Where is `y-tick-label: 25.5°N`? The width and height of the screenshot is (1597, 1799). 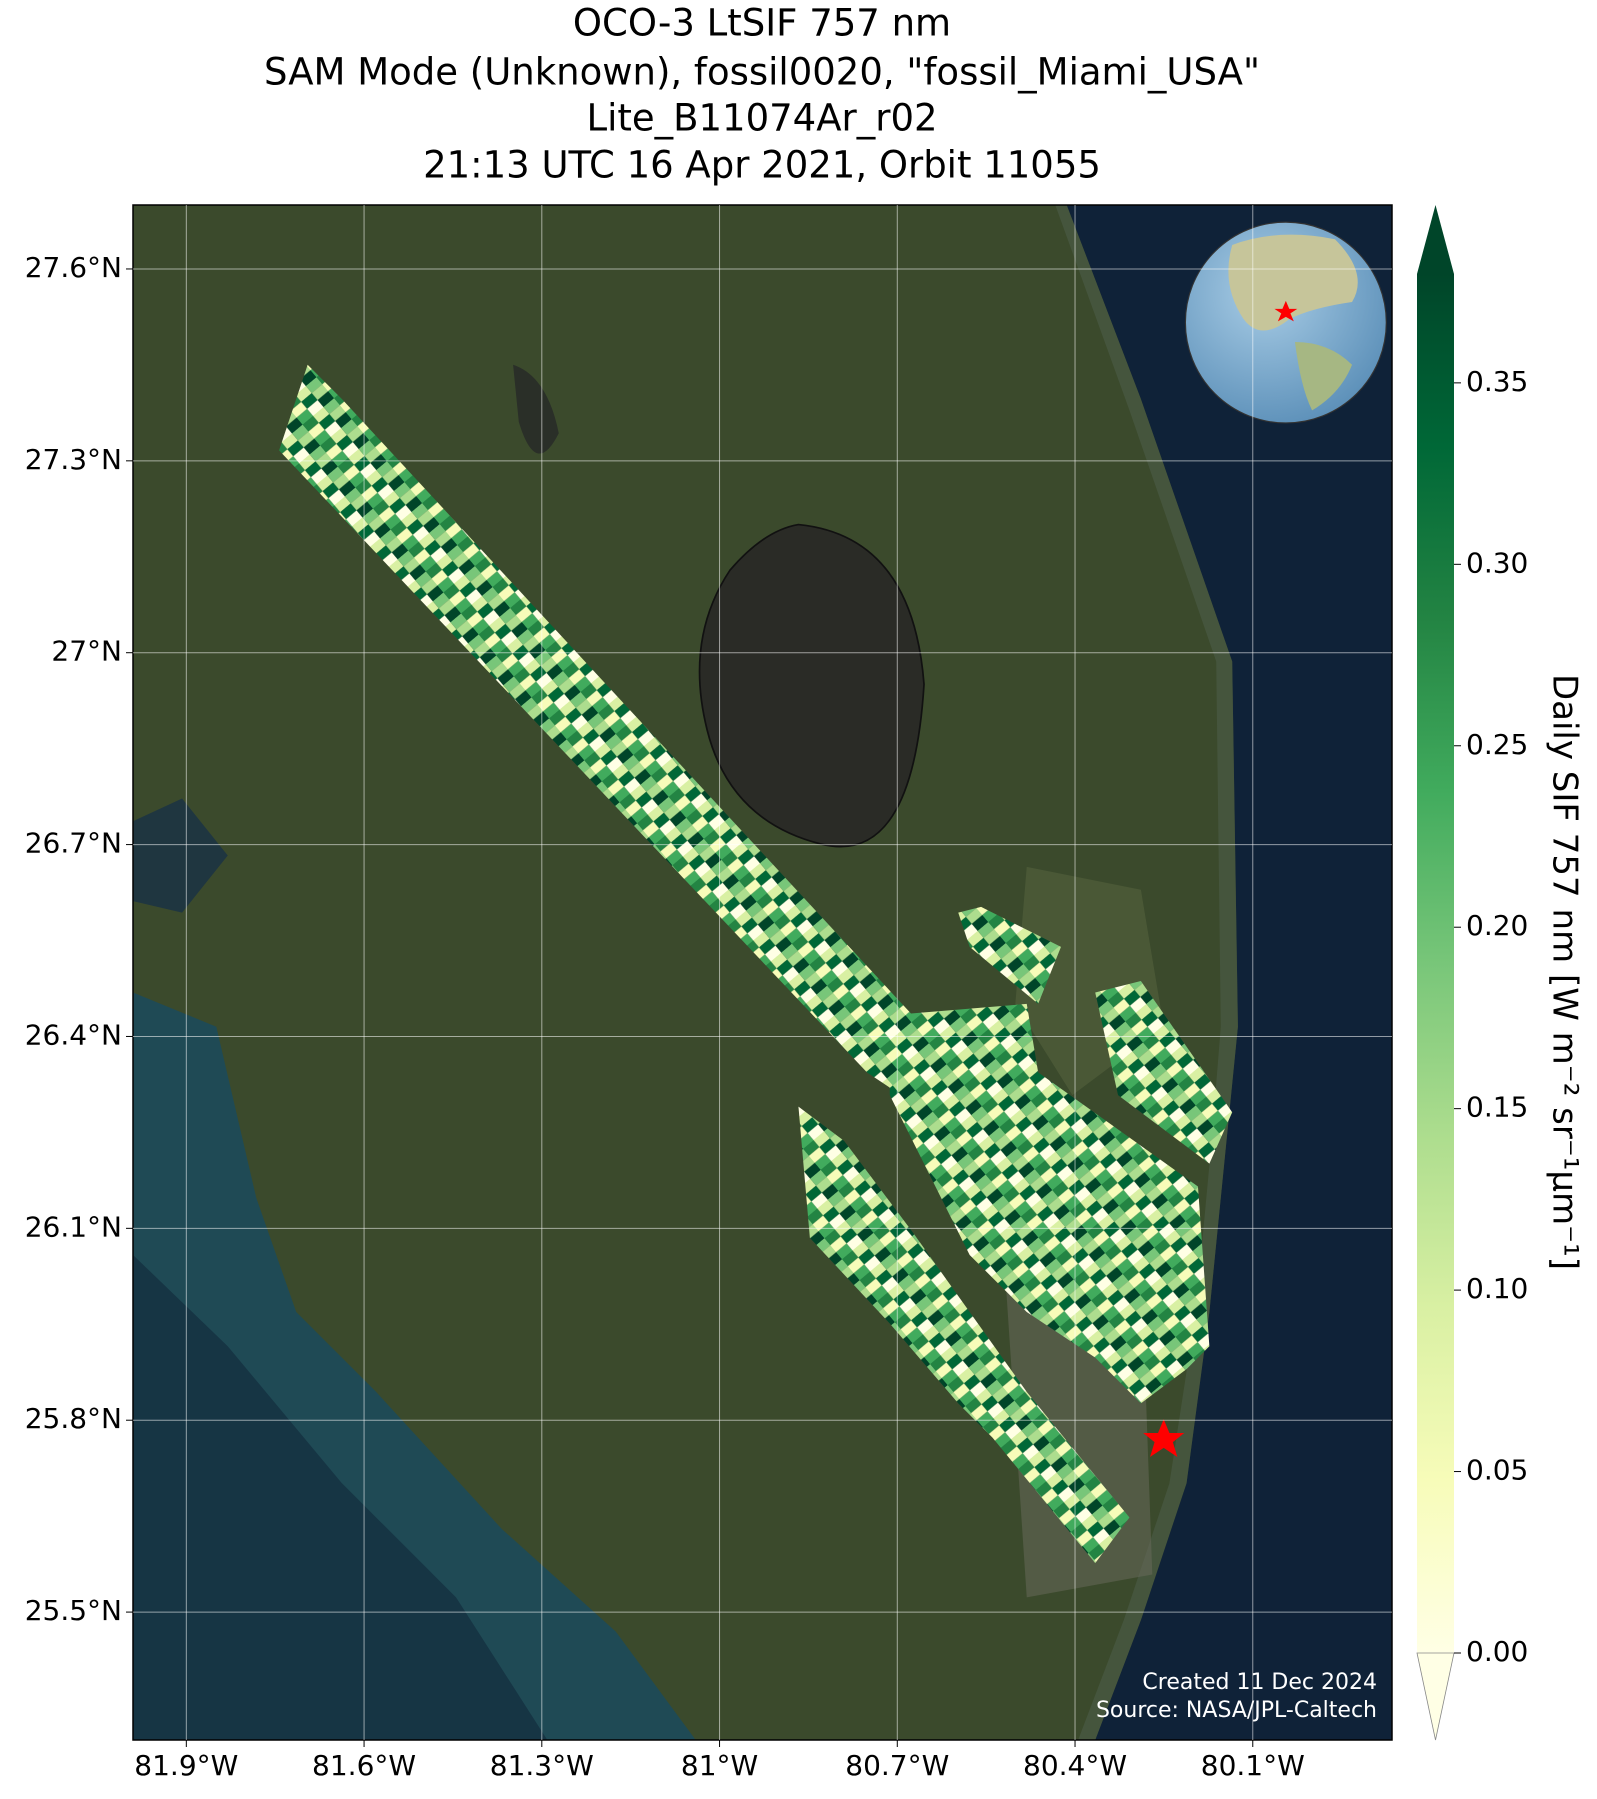
y-tick-label: 25.5°N is located at coordinates (73, 1610).